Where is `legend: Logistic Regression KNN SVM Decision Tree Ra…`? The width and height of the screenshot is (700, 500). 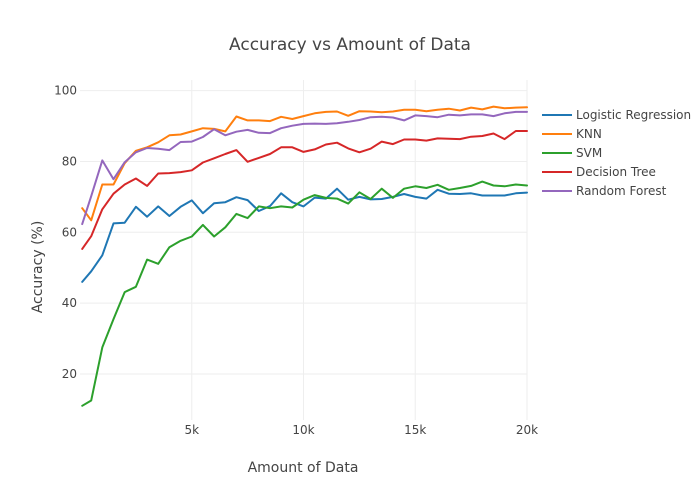 legend: Logistic Regression KNN SVM Decision Tree Ra… is located at coordinates (616, 153).